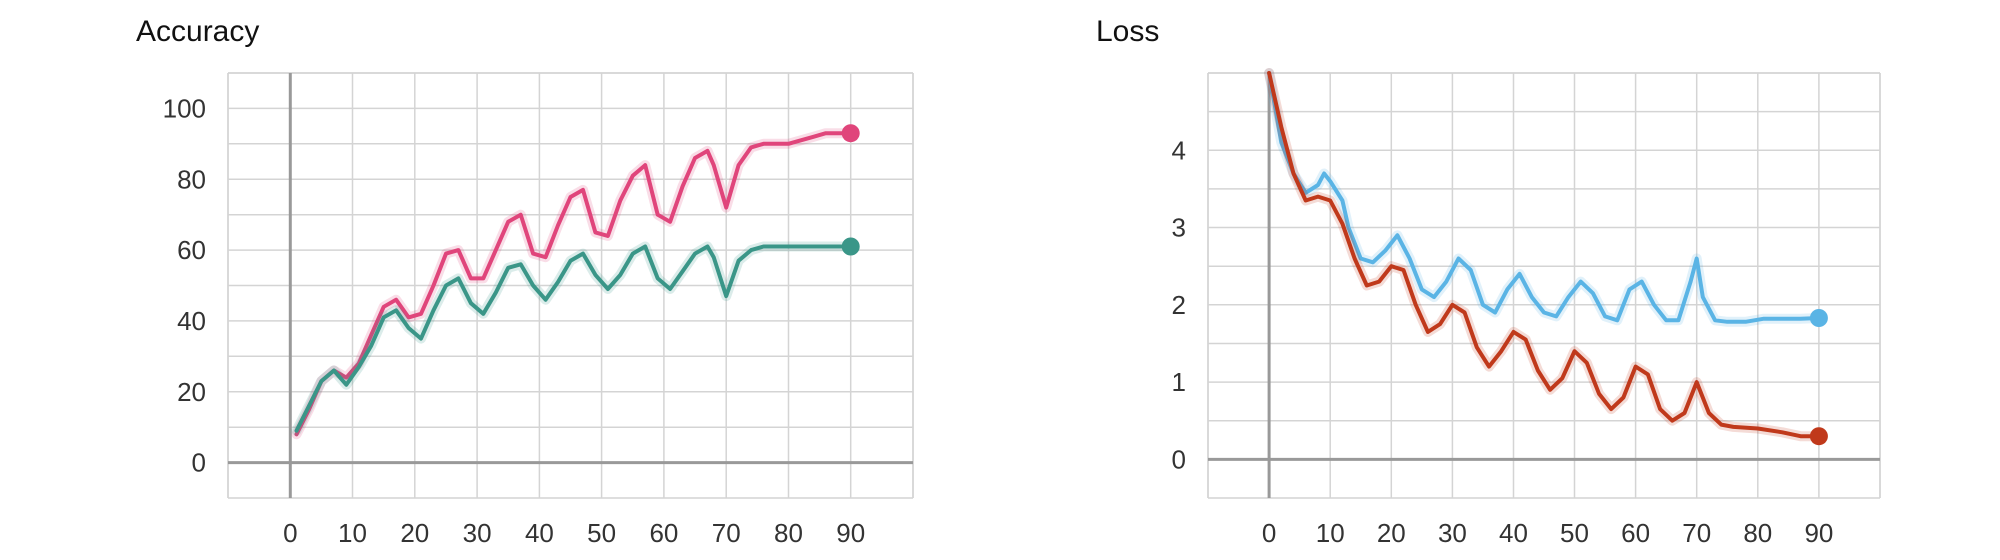 The image size is (2000, 560). I want to click on accuracy-chart-title: Accuracy, so click(197, 31).